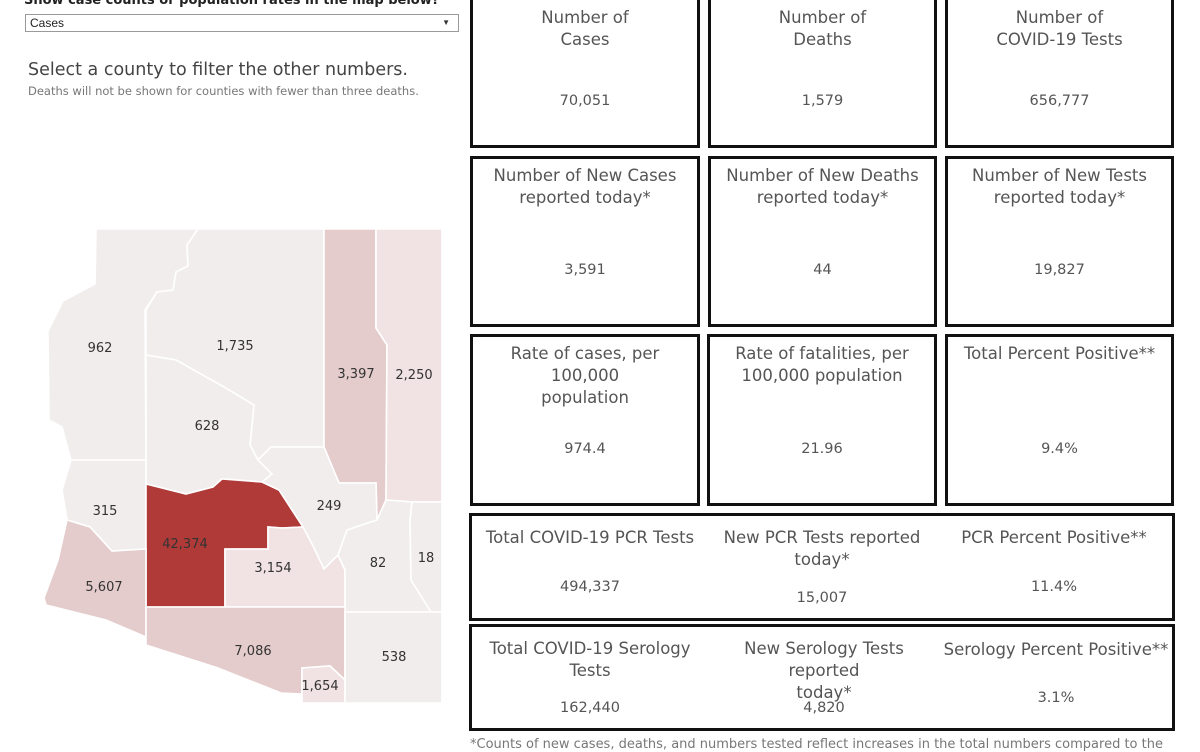 The height and width of the screenshot is (752, 1200). What do you see at coordinates (585, 449) in the screenshot?
I see `card-value: 974.4` at bounding box center [585, 449].